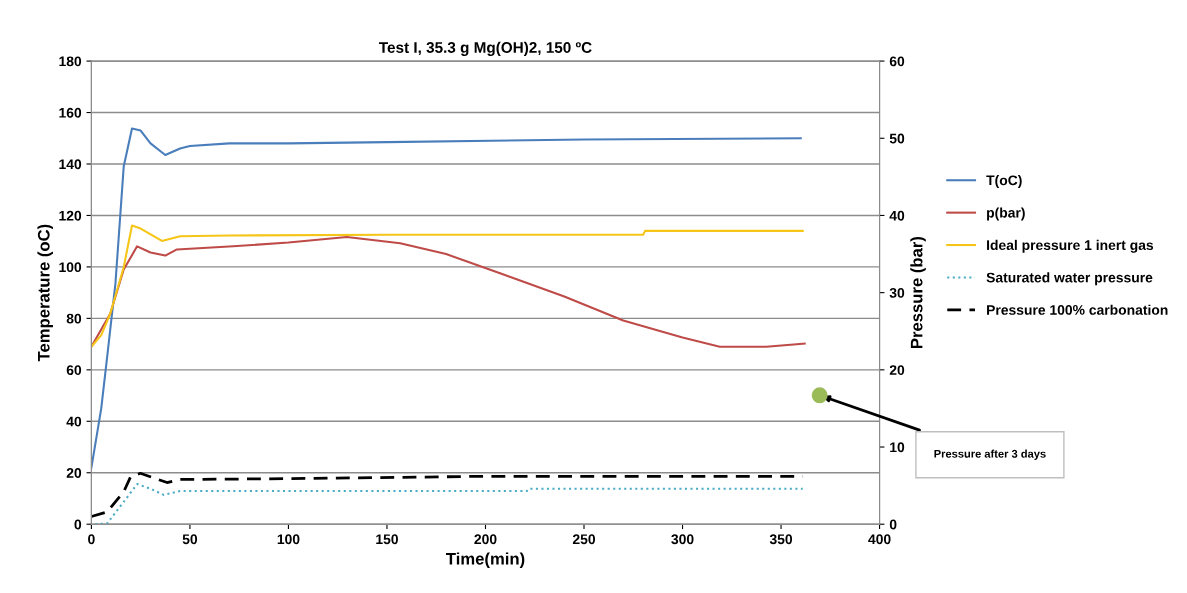 This screenshot has height=593, width=1187. I want to click on y2-tick-label: 40, so click(897, 215).